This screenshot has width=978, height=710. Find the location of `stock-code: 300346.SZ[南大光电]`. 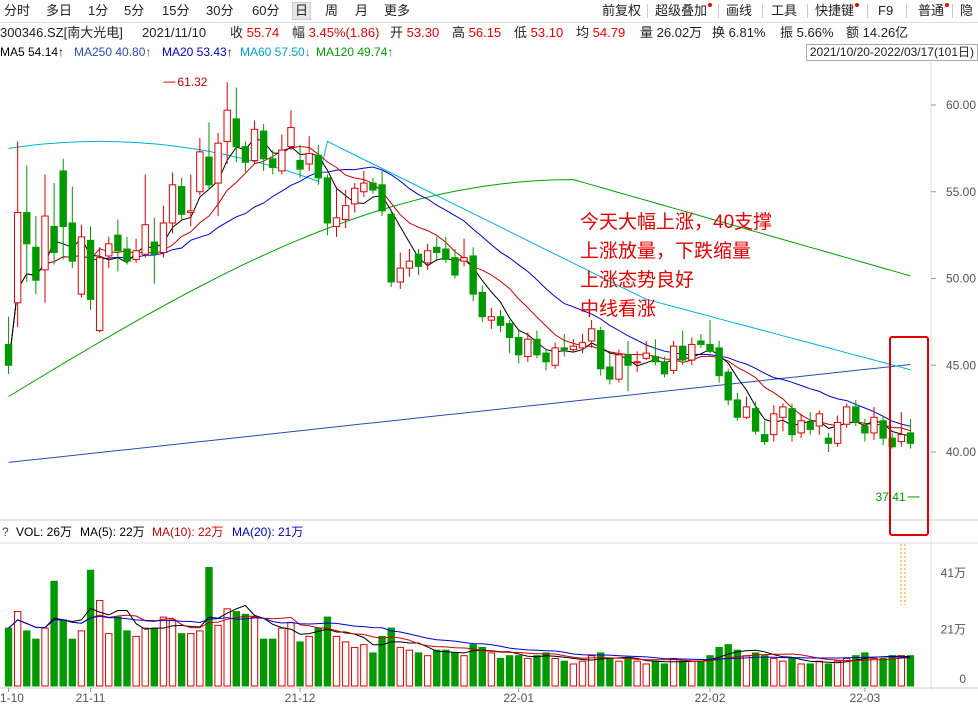

stock-code: 300346.SZ[南大光电] is located at coordinates (61, 32).